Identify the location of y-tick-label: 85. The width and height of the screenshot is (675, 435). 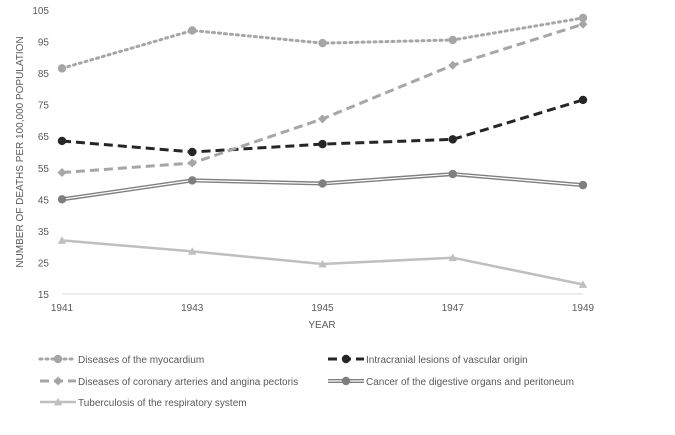
(44, 74).